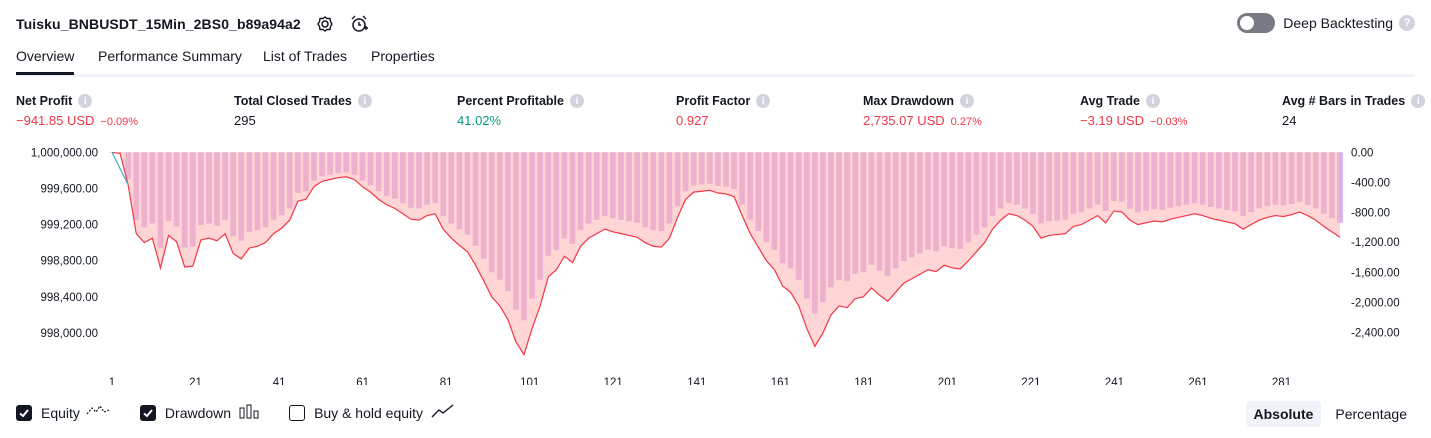 The image size is (1431, 438). Describe the element at coordinates (1370, 183) in the screenshot. I see `right-axis-tick: -400.00` at that location.